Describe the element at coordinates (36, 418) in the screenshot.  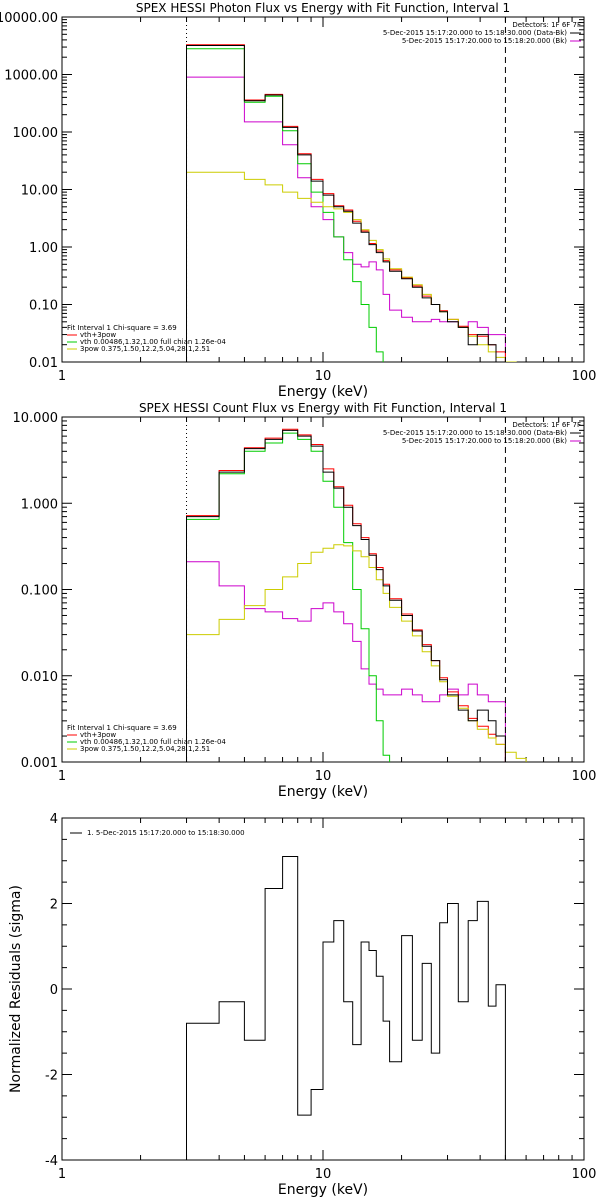
I see `y-tick-label: 10.000` at that location.